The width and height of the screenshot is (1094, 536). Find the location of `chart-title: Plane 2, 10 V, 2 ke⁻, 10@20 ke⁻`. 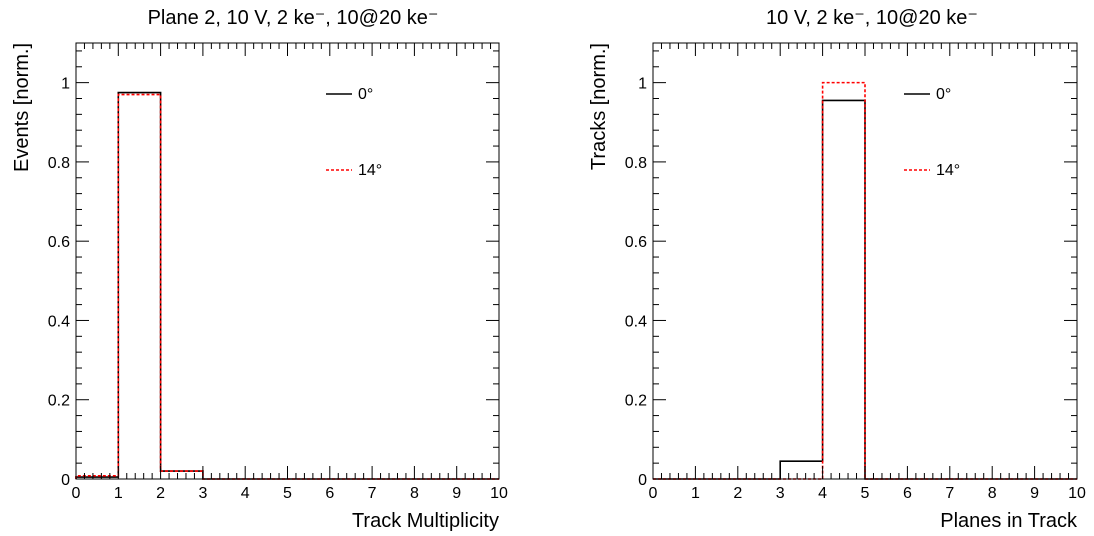

chart-title: Plane 2, 10 V, 2 ke⁻, 10@20 ke⁻ is located at coordinates (293, 18).